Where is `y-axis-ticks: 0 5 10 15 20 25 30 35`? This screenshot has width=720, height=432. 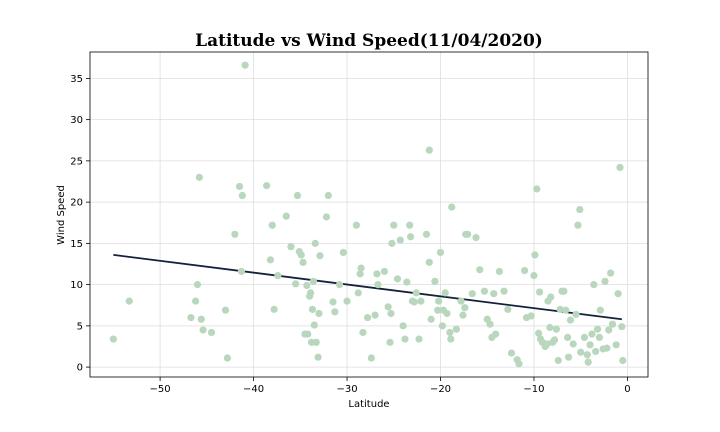 y-axis-ticks: 0 5 10 15 20 25 30 35 is located at coordinates (80, 224).